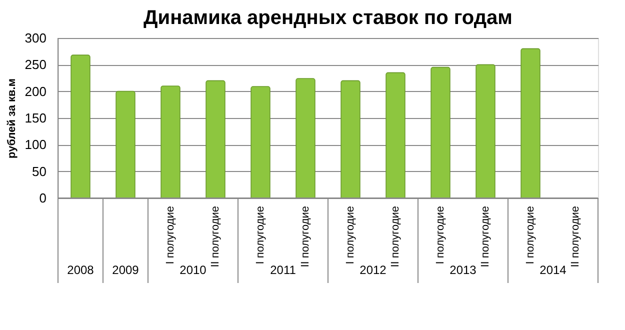 The image size is (625, 330). What do you see at coordinates (373, 270) in the screenshot?
I see `text: 2012` at bounding box center [373, 270].